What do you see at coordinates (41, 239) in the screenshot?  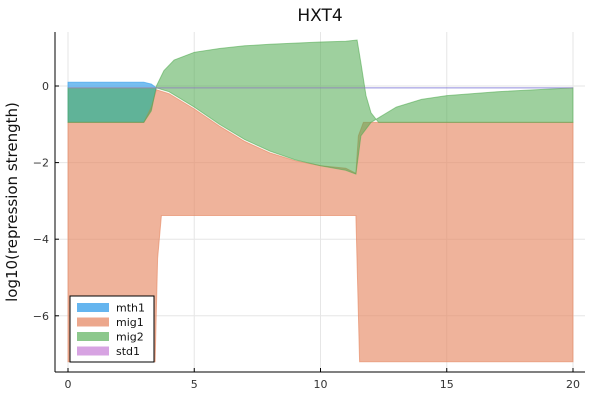 I see `y-tick-label: −4` at bounding box center [41, 239].